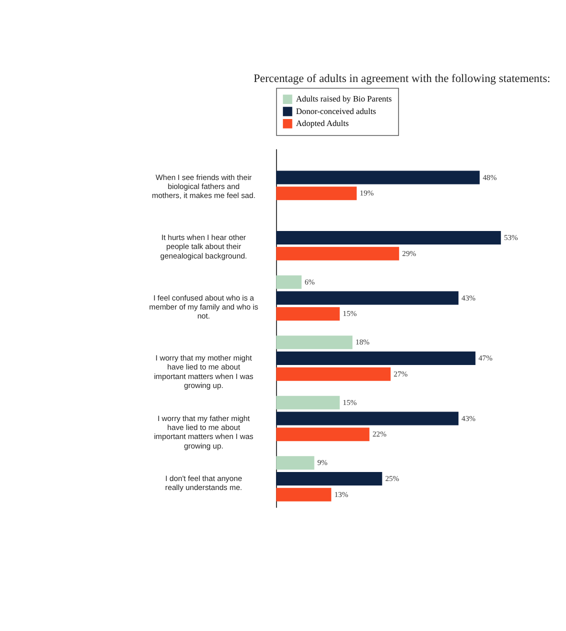 This screenshot has height=631, width=566. I want to click on y-tick-label: I don't feel that anyone really understands me., so click(203, 483).